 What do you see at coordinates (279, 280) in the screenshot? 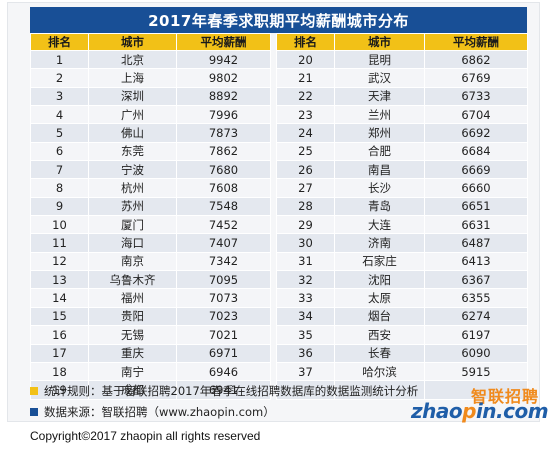
I see `table-row: 13 乌鲁木齐 7095 32 沈阳 6367` at bounding box center [279, 280].